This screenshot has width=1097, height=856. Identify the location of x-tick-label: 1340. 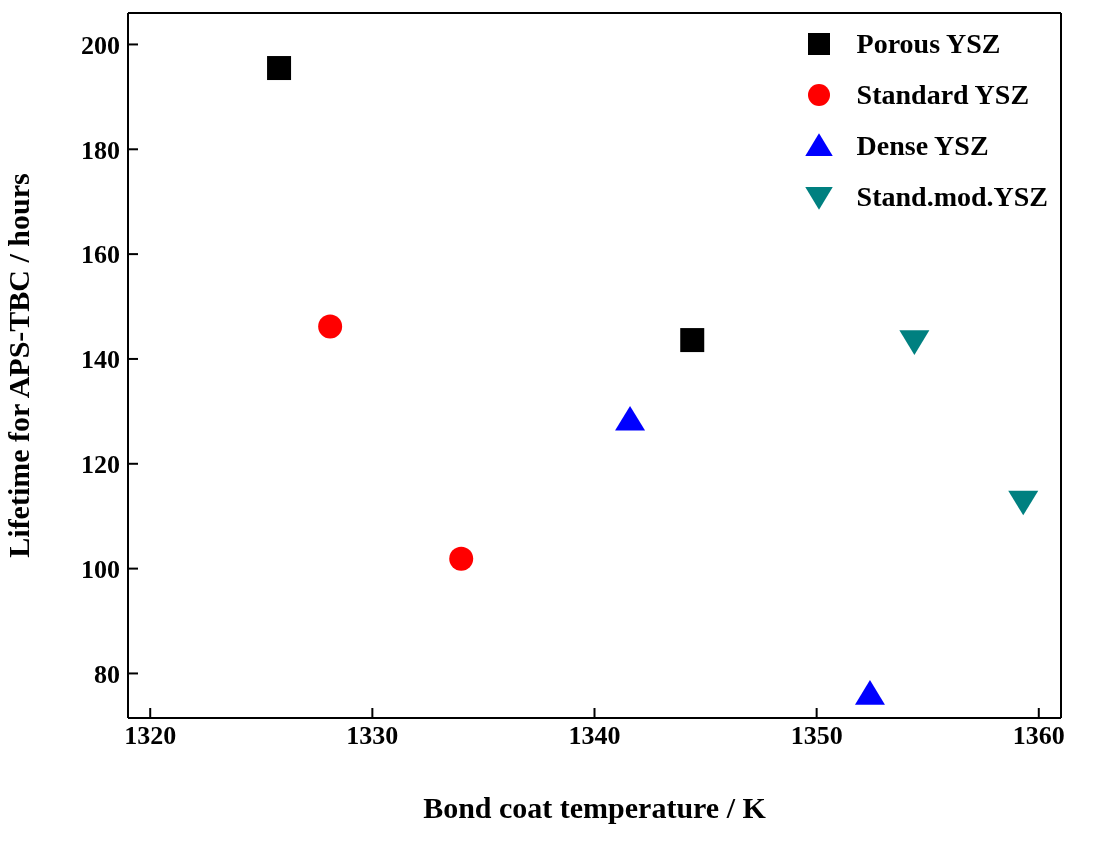
(594, 736).